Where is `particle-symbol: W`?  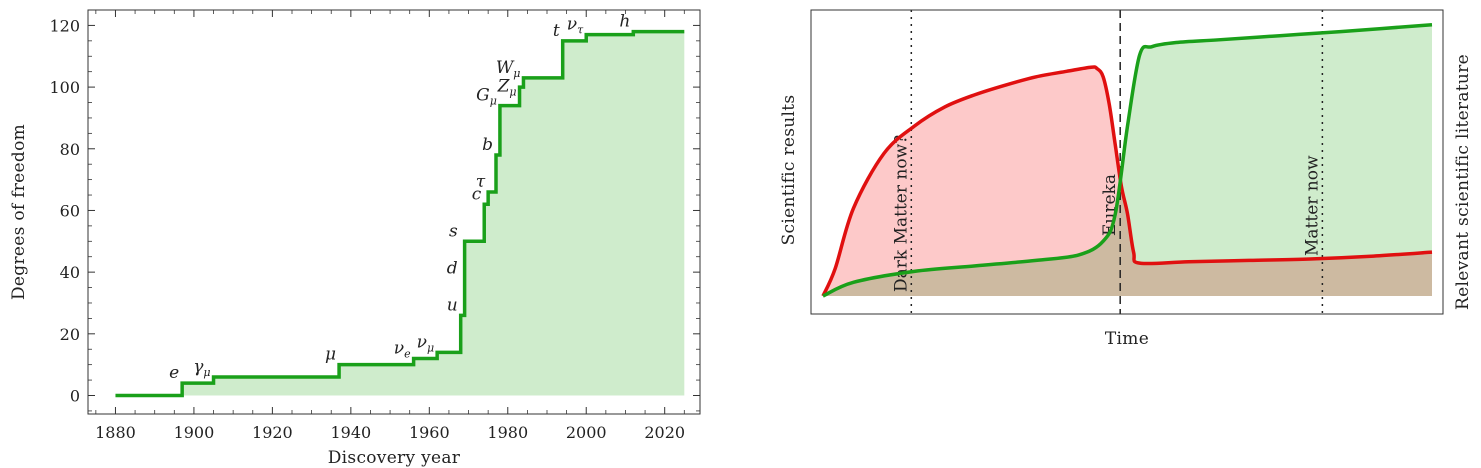 particle-symbol: W is located at coordinates (505, 68).